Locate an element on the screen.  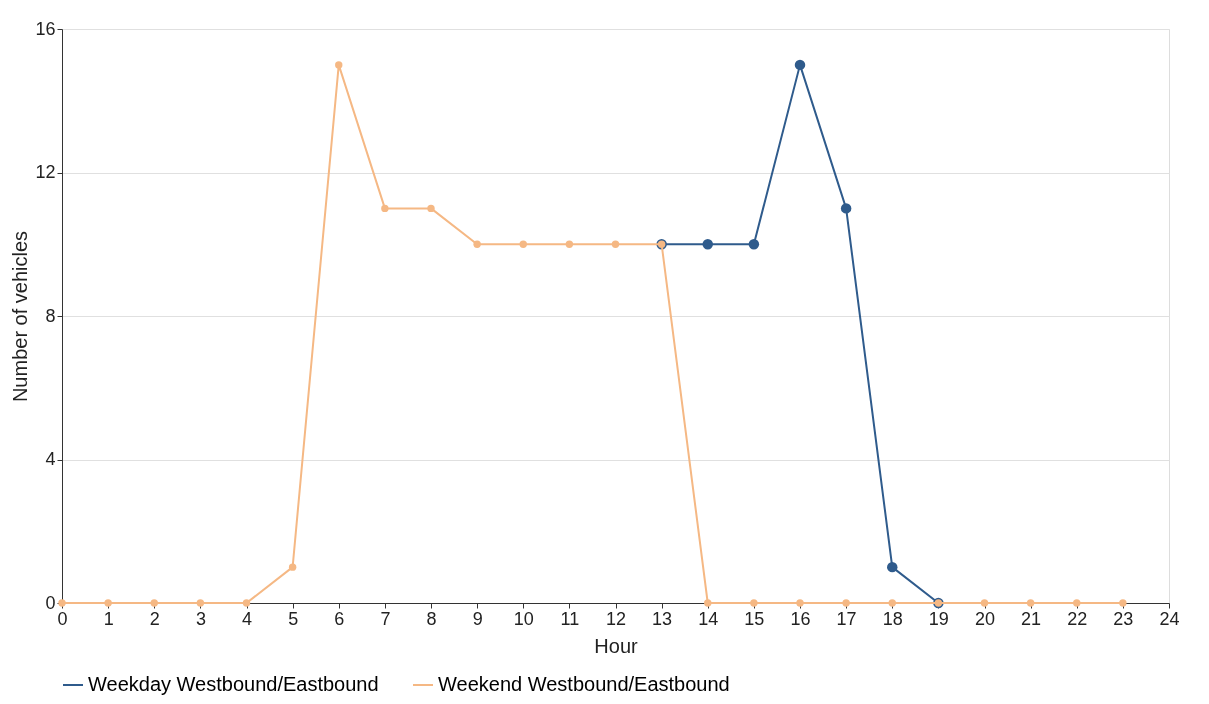
x-tick-label: 10 is located at coordinates (523, 618).